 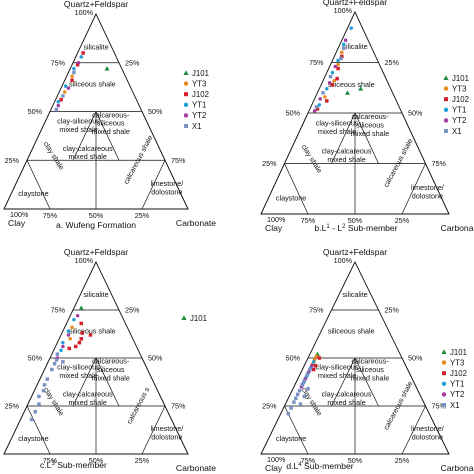 What do you see at coordinates (276, 459) in the screenshot?
I see `corner-percent-left: 100%` at bounding box center [276, 459].